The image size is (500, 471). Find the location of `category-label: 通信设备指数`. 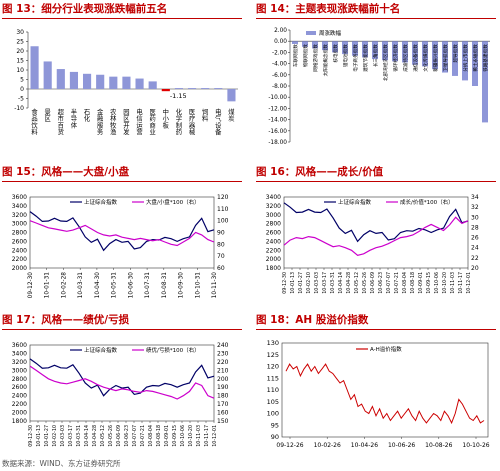

category-label: 通信设备指数 is located at coordinates (415, 58).